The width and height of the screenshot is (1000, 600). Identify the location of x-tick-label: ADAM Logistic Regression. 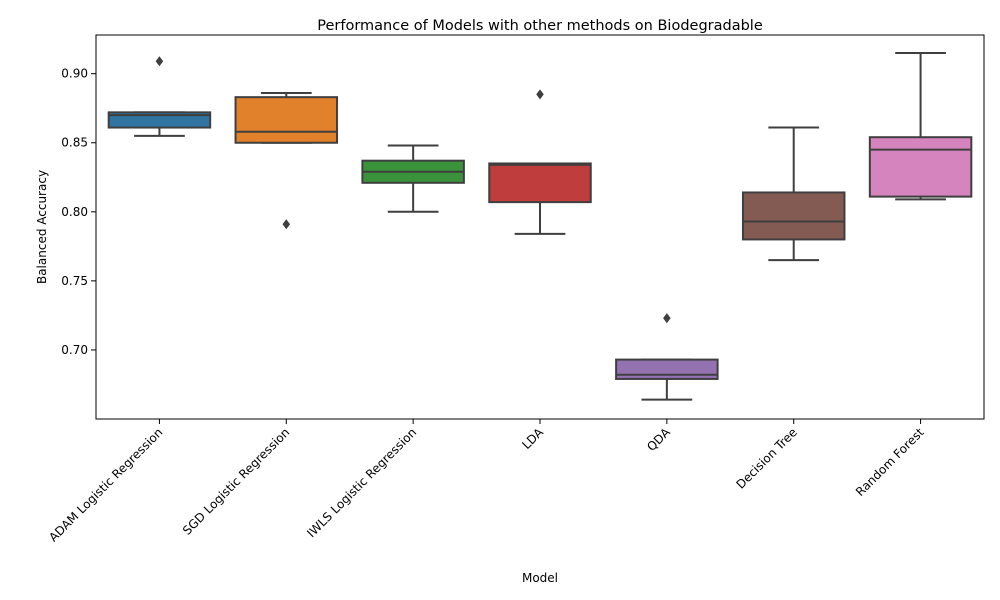
(105, 484).